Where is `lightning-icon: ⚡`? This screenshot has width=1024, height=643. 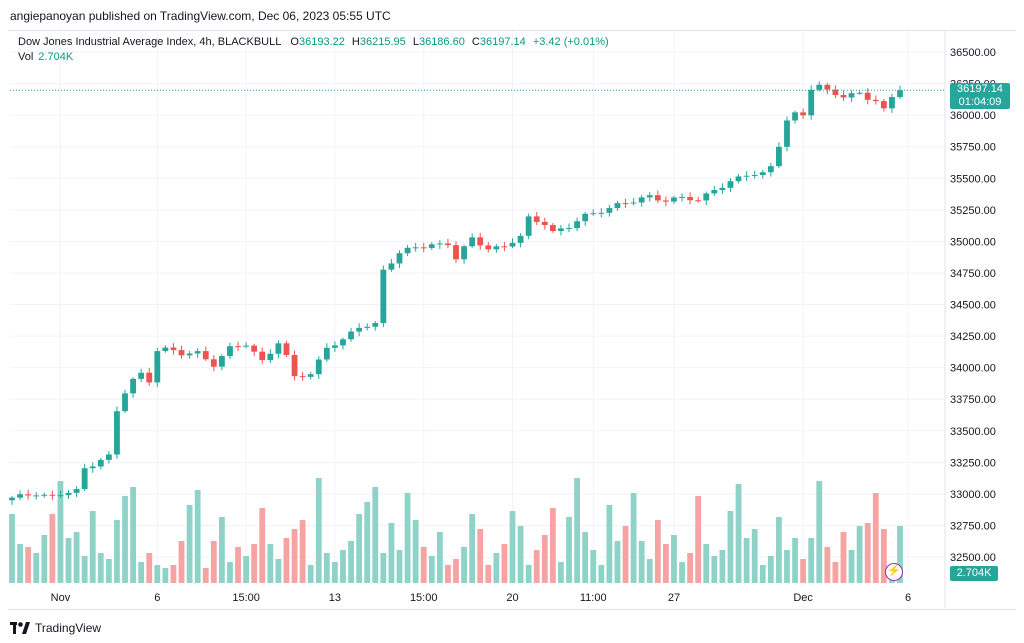 lightning-icon: ⚡ is located at coordinates (894, 572).